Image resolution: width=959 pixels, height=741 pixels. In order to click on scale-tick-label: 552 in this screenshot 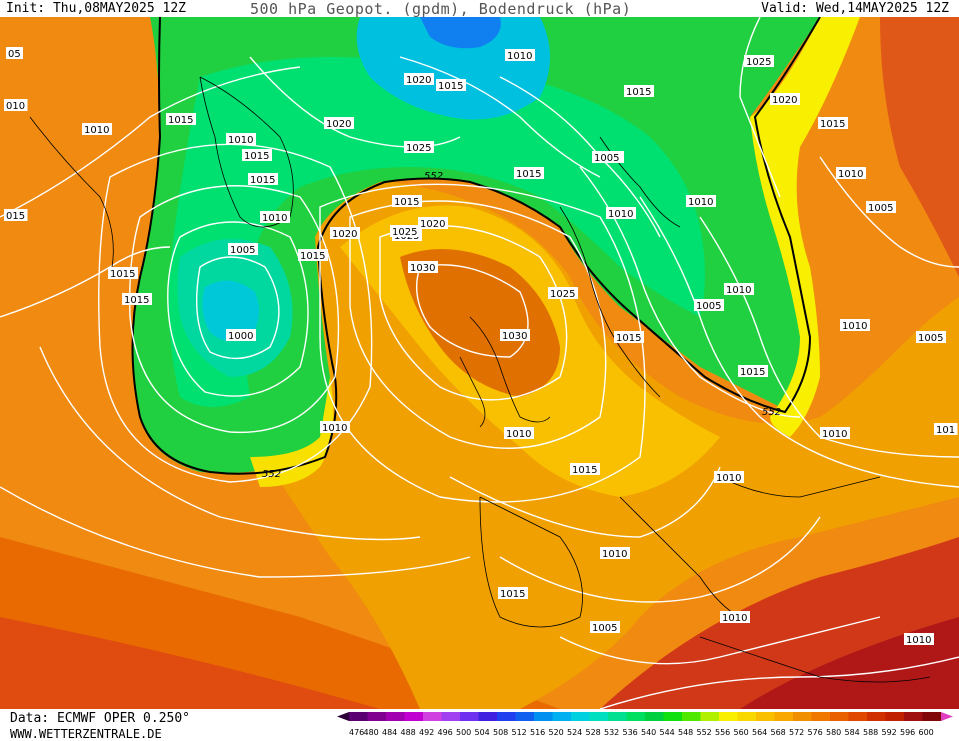, I will do `click(704, 732)`.